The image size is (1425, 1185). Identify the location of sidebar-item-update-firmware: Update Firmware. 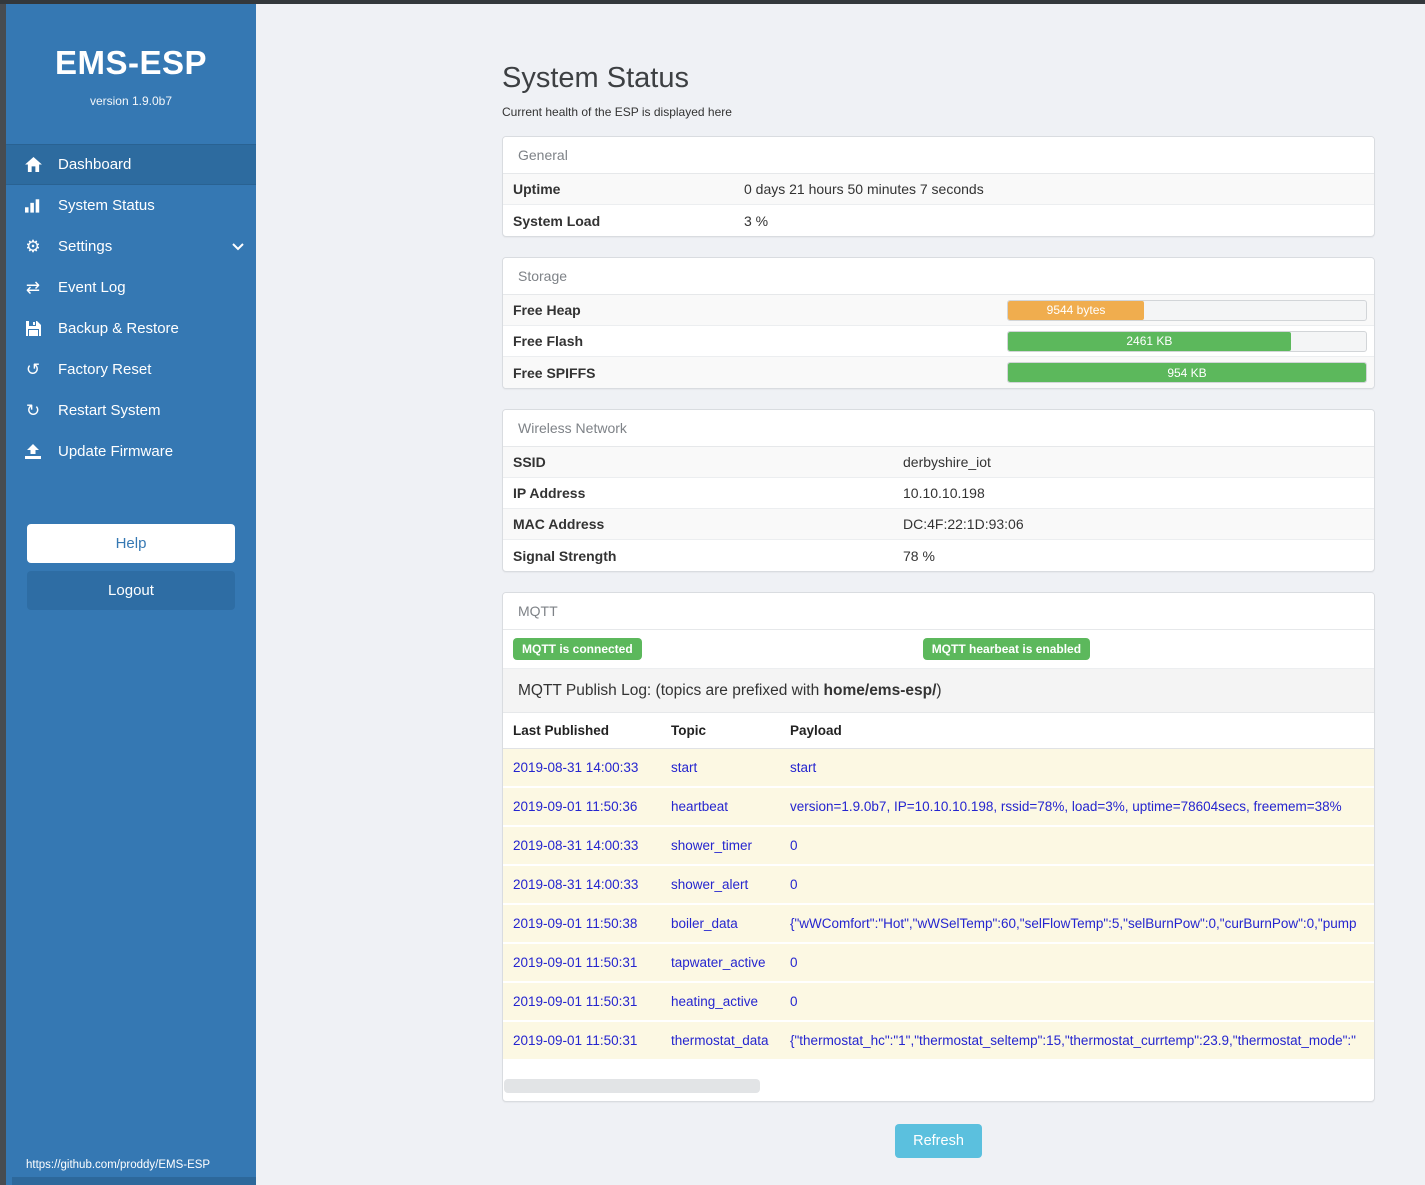
(131, 451).